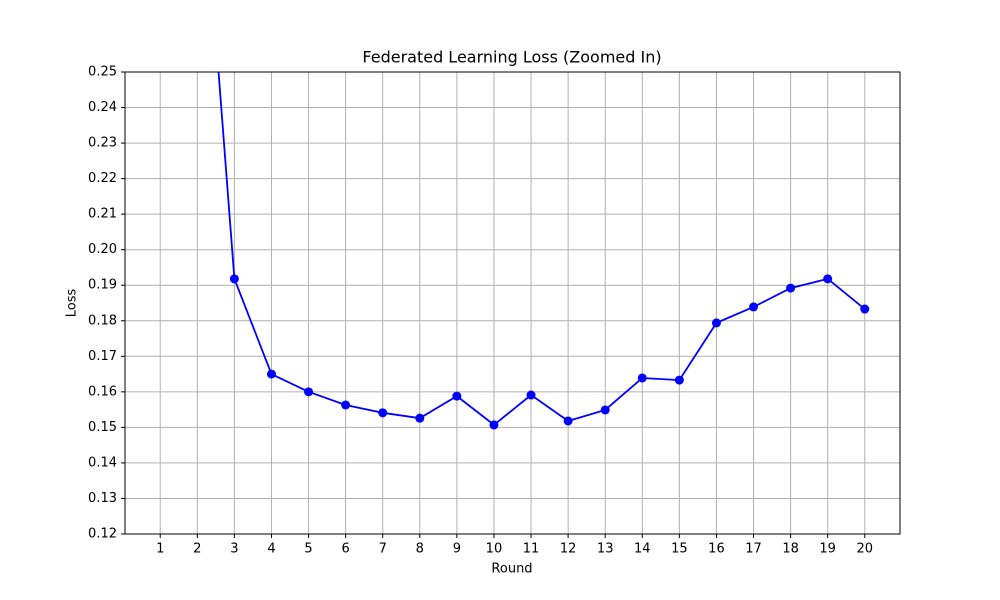  What do you see at coordinates (102, 320) in the screenshot?
I see `y-tick-label: 0.18` at bounding box center [102, 320].